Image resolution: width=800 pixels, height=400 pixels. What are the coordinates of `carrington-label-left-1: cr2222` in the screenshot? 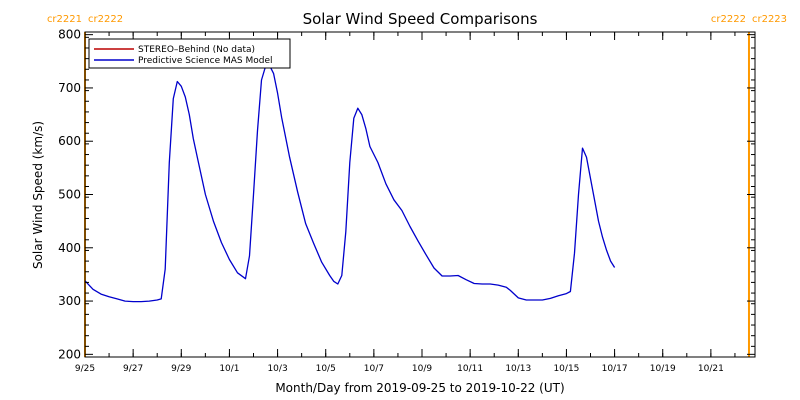 It's located at (728, 19).